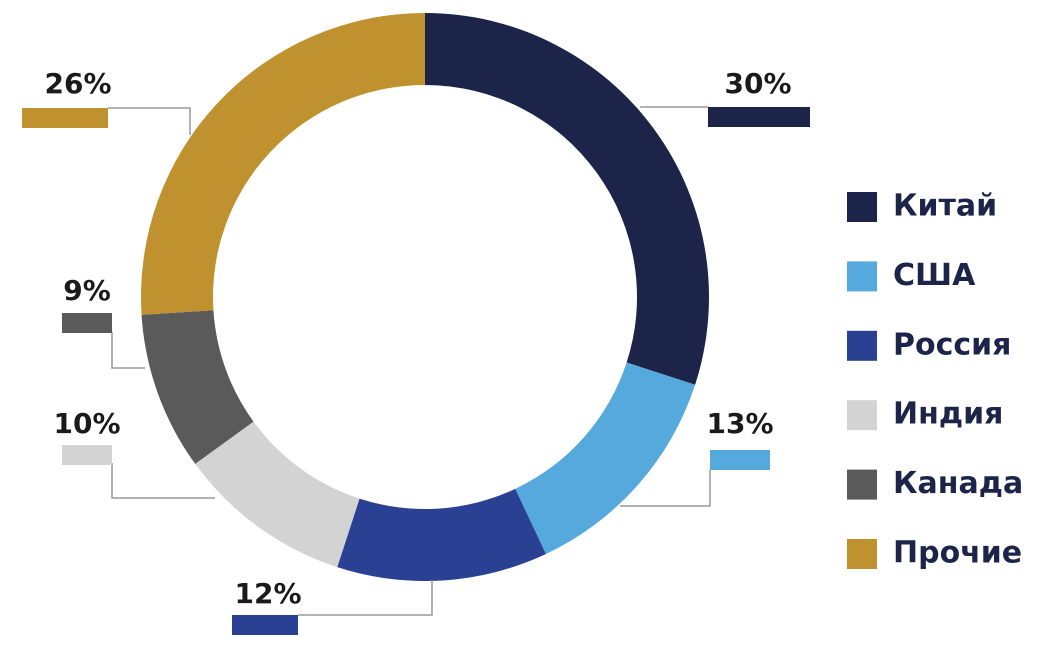 The width and height of the screenshot is (1056, 654). What do you see at coordinates (952, 344) in the screenshot?
I see `legend-label: Россия` at bounding box center [952, 344].